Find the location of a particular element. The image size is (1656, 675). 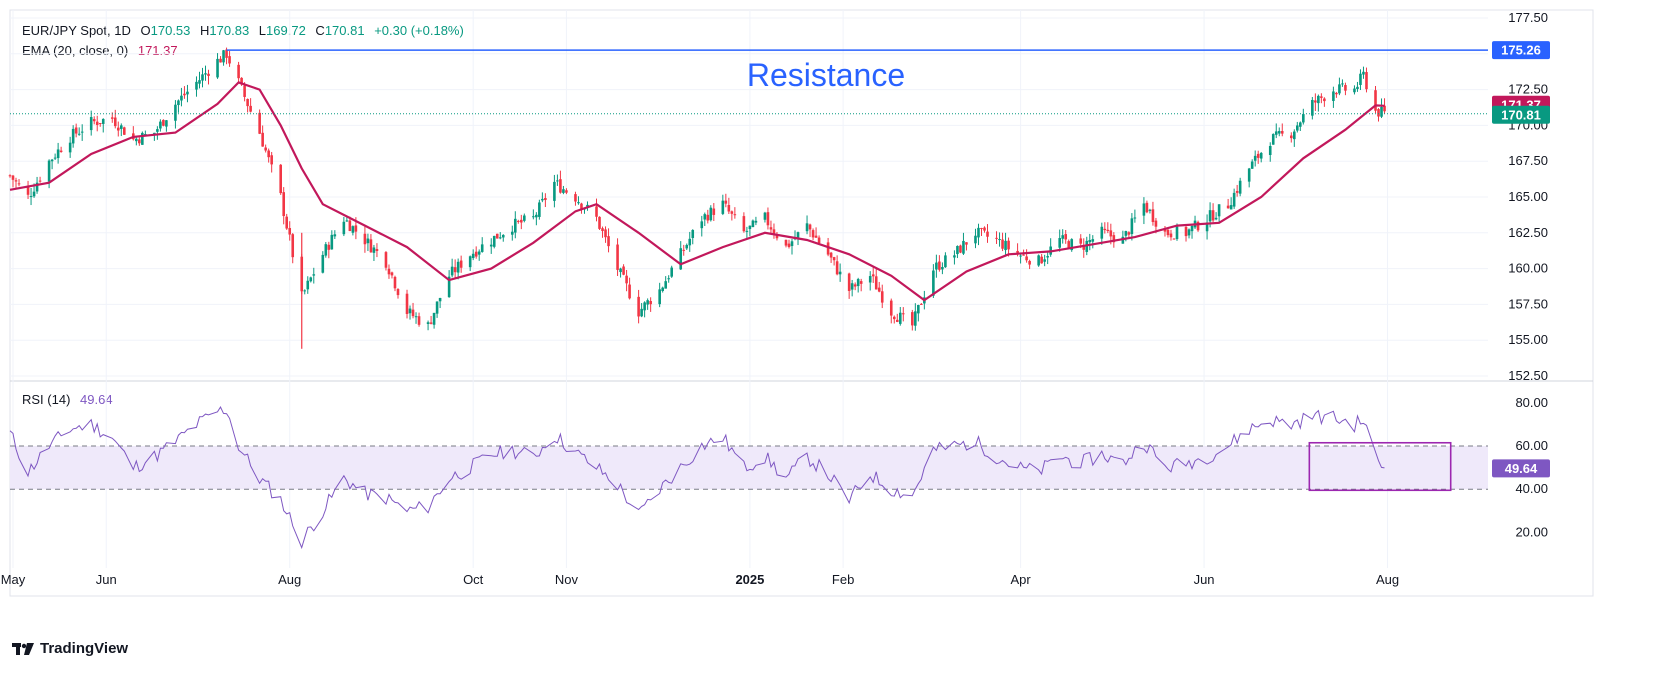

time-tick-label: Nov is located at coordinates (567, 579).